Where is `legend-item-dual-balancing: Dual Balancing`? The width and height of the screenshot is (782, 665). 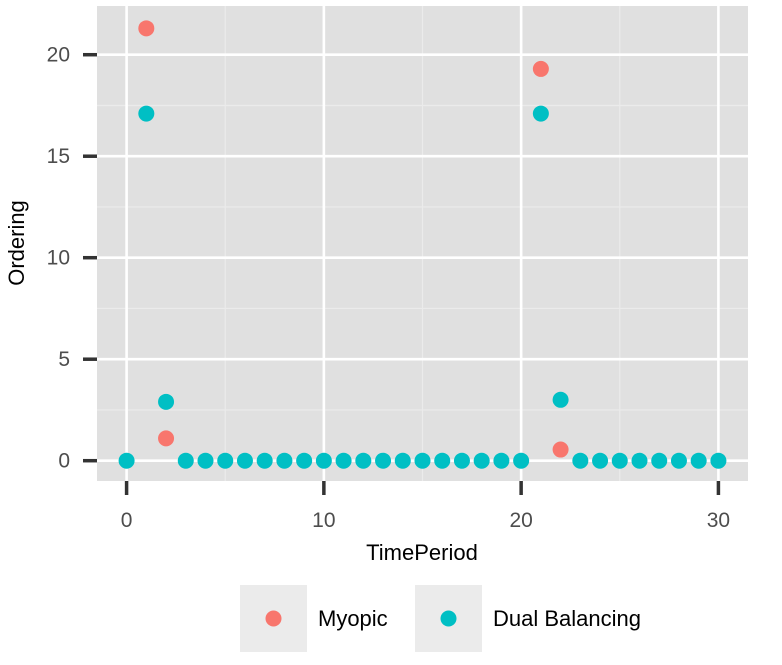
legend-item-dual-balancing: Dual Balancing is located at coordinates (528, 618).